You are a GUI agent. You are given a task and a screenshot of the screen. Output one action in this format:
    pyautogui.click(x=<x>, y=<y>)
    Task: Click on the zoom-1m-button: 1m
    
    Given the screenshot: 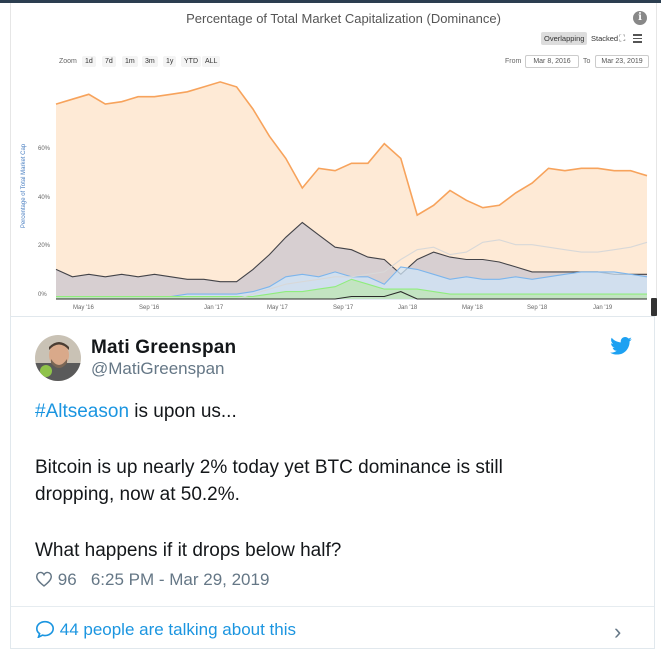 What is the action you would take?
    pyautogui.click(x=130, y=61)
    